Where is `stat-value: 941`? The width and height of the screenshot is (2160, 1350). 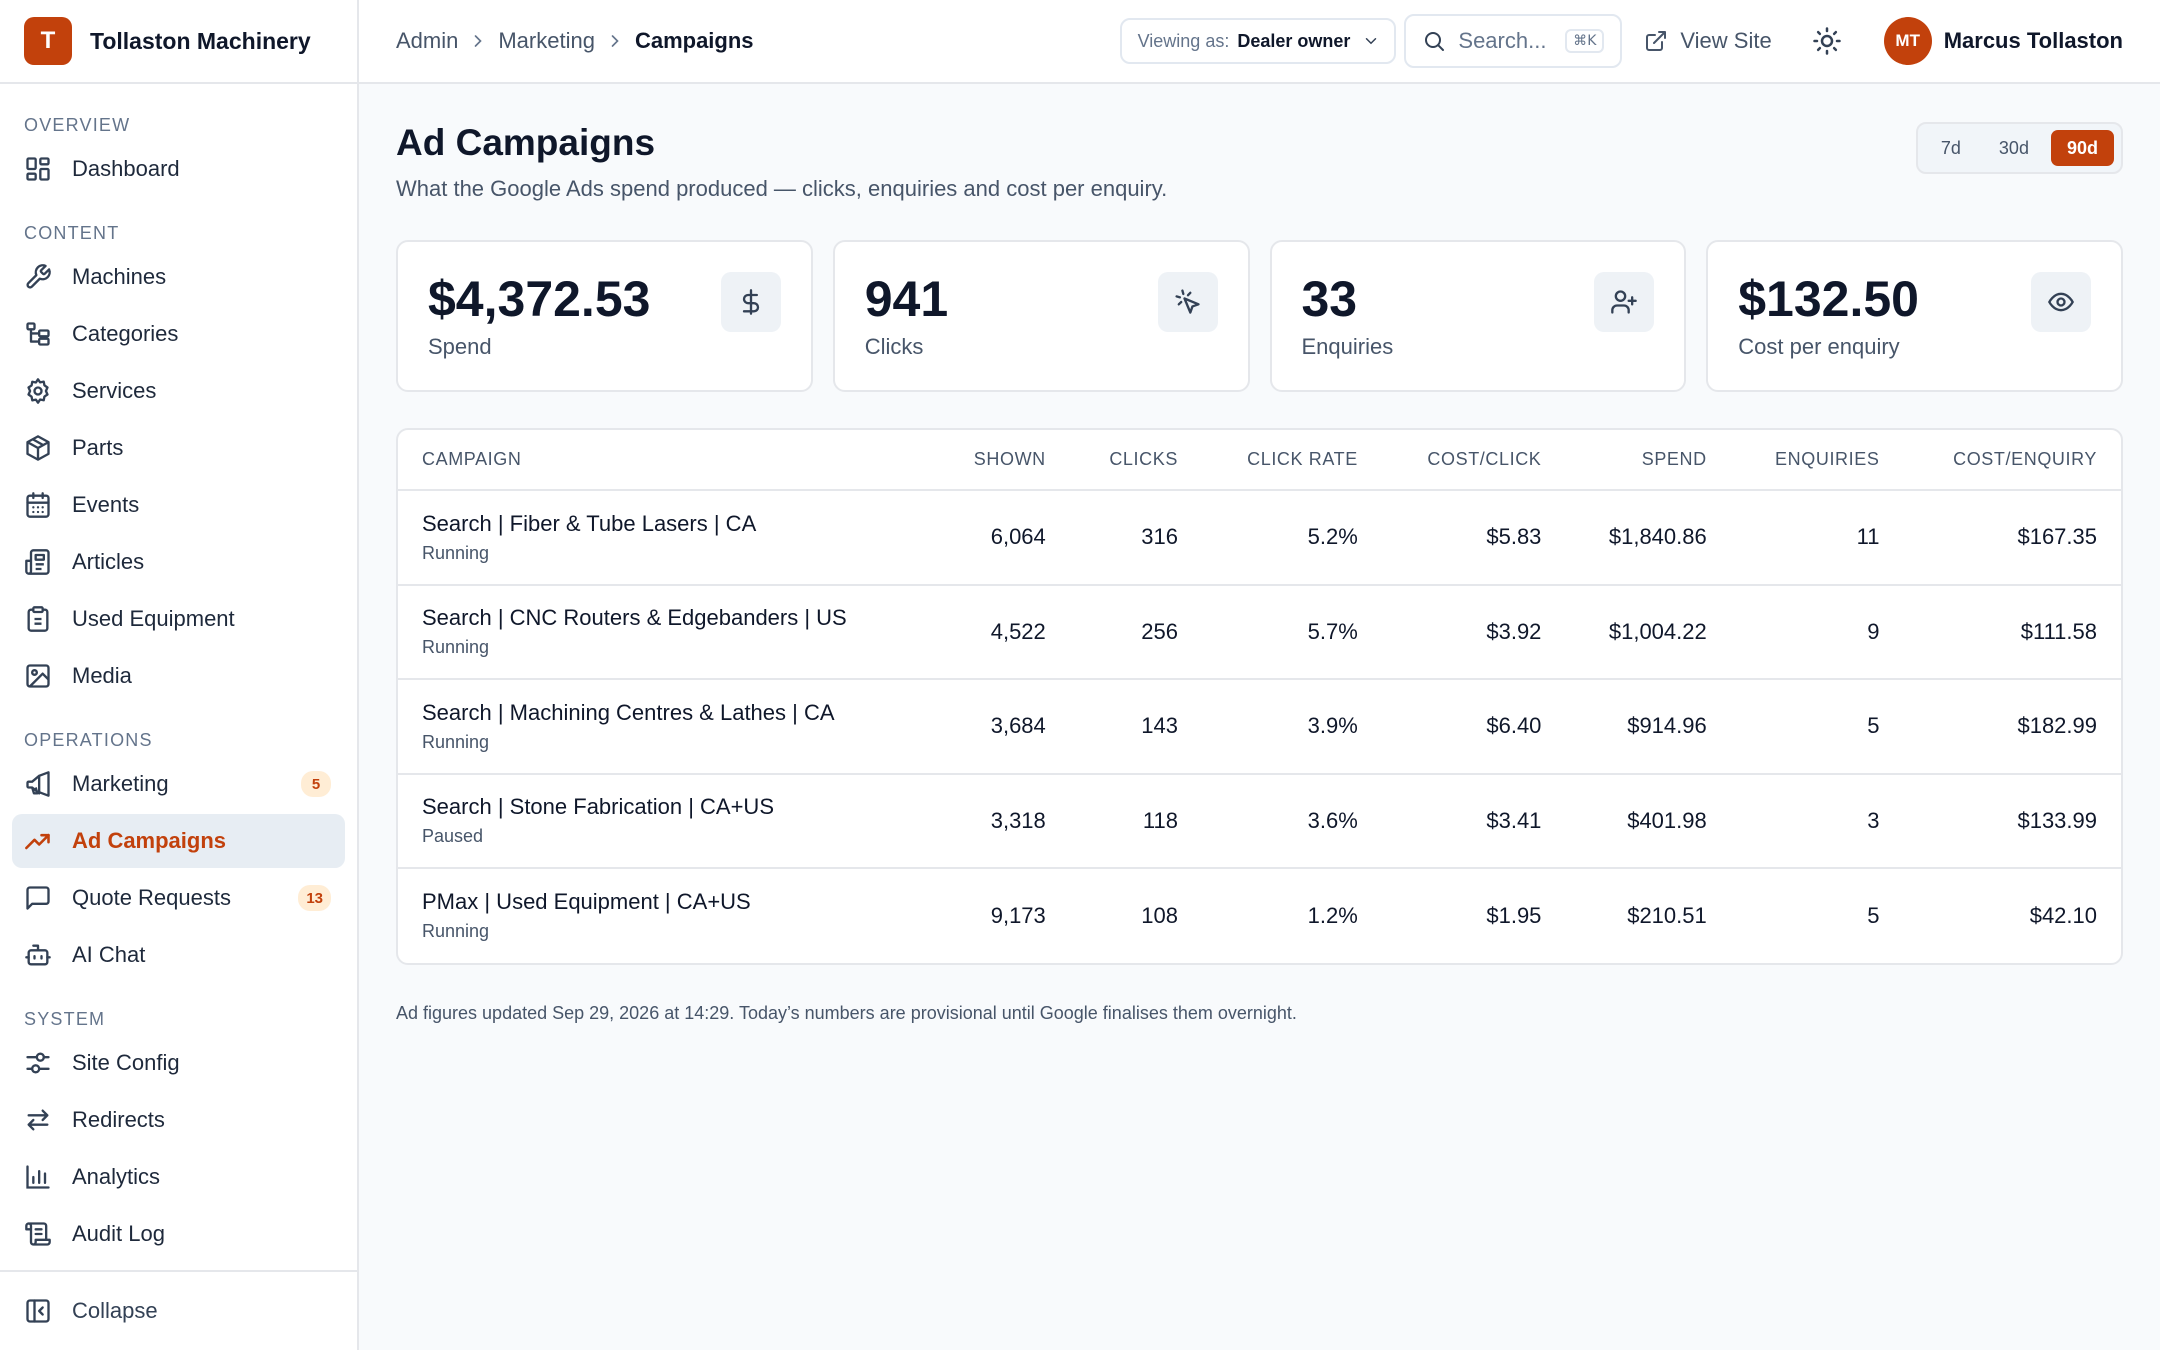 stat-value: 941 is located at coordinates (906, 299).